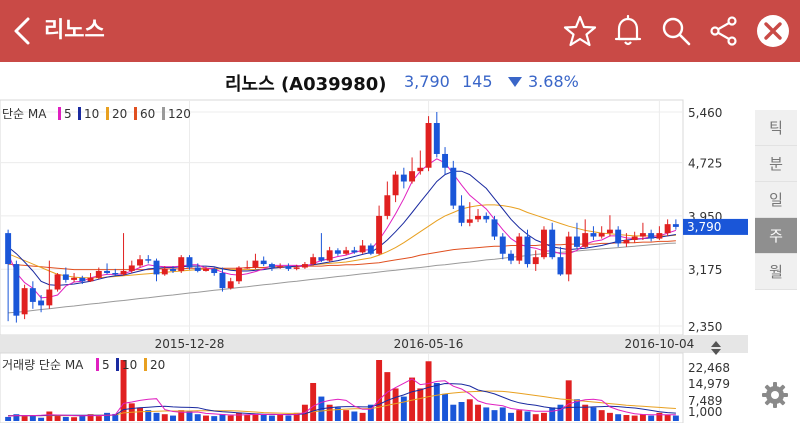 The height and width of the screenshot is (423, 800). I want to click on quote-bar: 리노스 (A039980) 3,790 145 3.68%, so click(400, 81).